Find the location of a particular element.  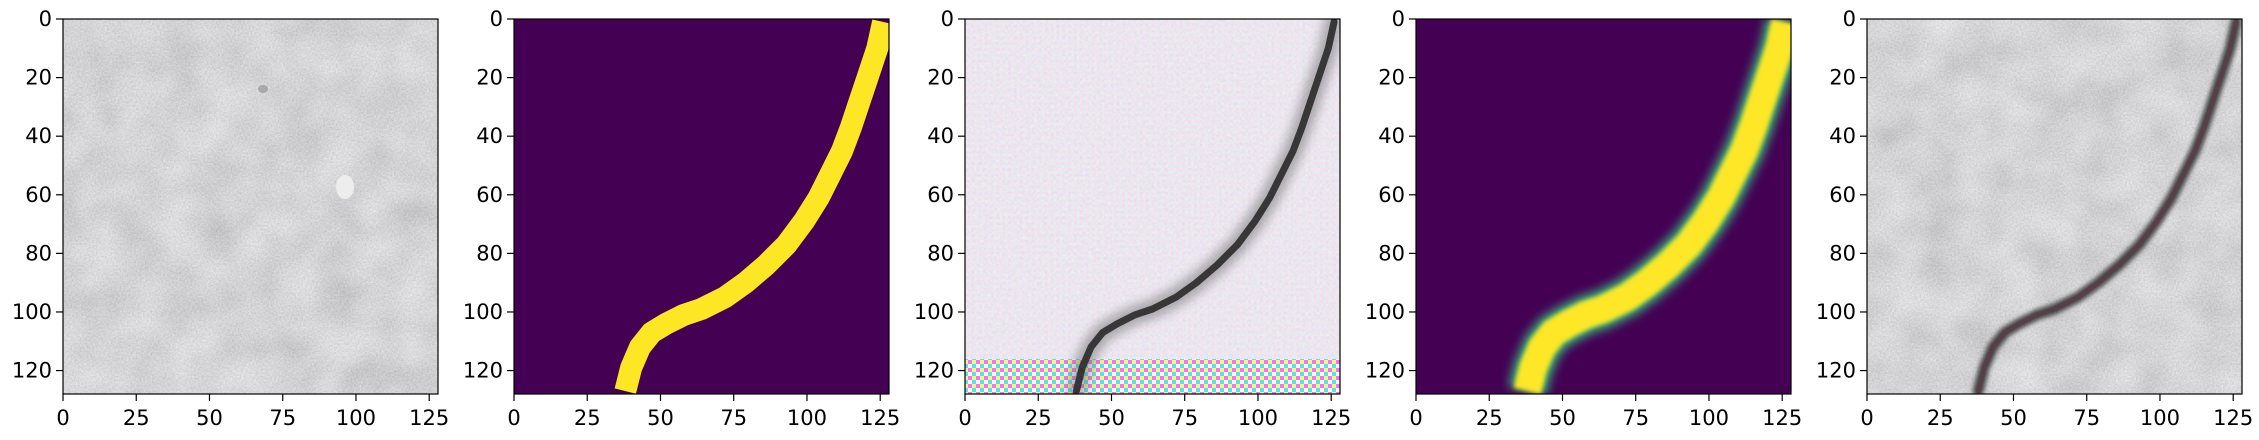

predicted-mask-frame is located at coordinates (1603, 206).